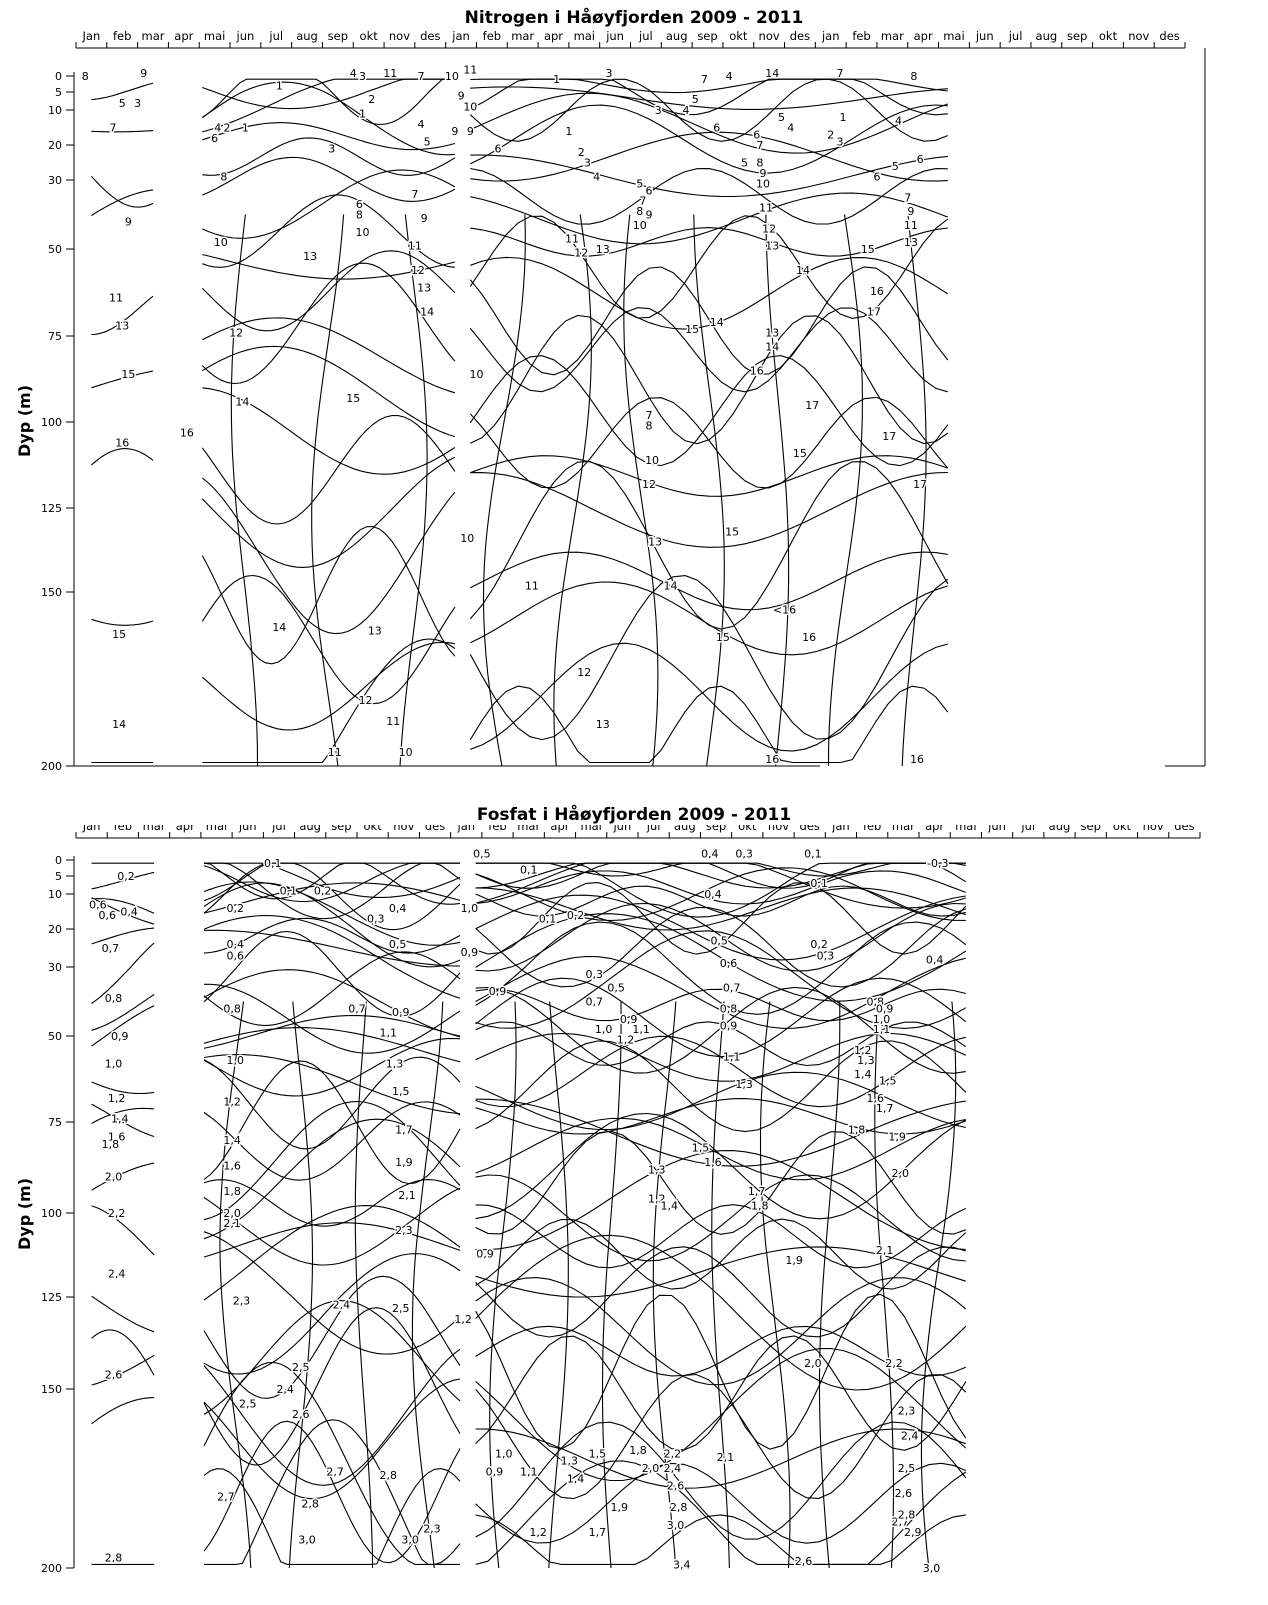  I want to click on depth-tick-label: 200, so click(51, 1568).